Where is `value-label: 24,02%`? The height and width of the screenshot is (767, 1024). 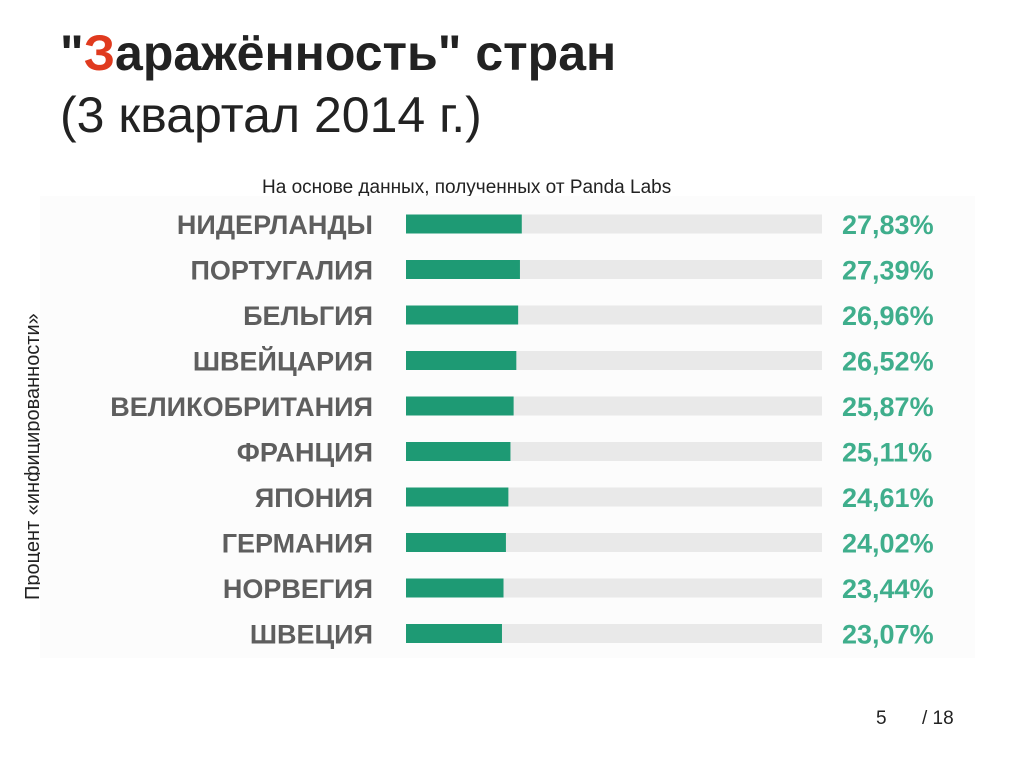 value-label: 24,02% is located at coordinates (888, 544).